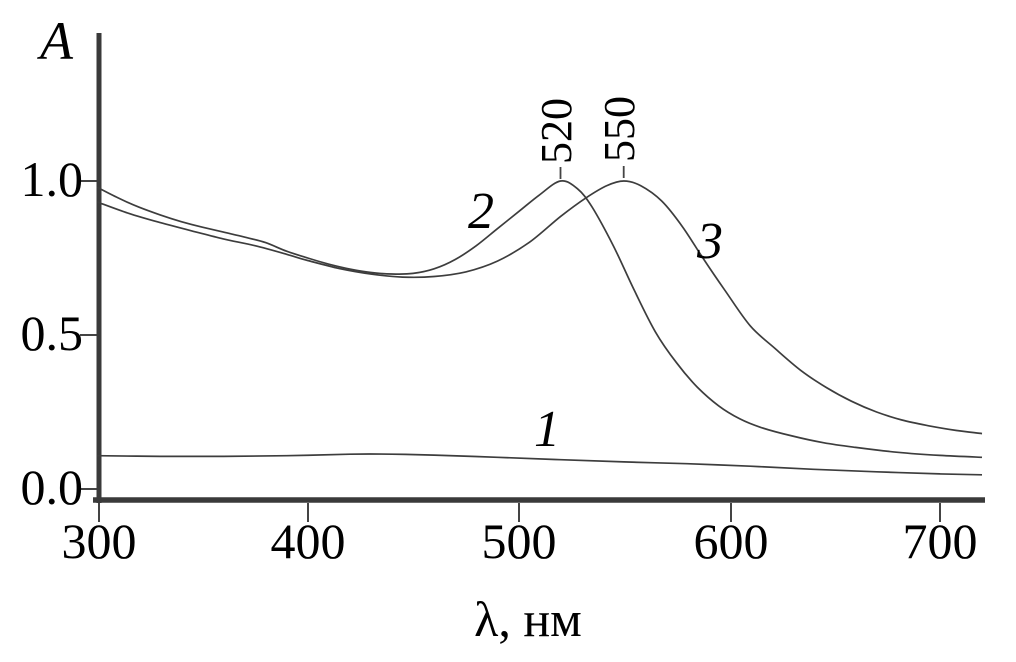 This screenshot has width=1016, height=662. Describe the element at coordinates (519, 541) in the screenshot. I see `x-tick-label: 500` at that location.